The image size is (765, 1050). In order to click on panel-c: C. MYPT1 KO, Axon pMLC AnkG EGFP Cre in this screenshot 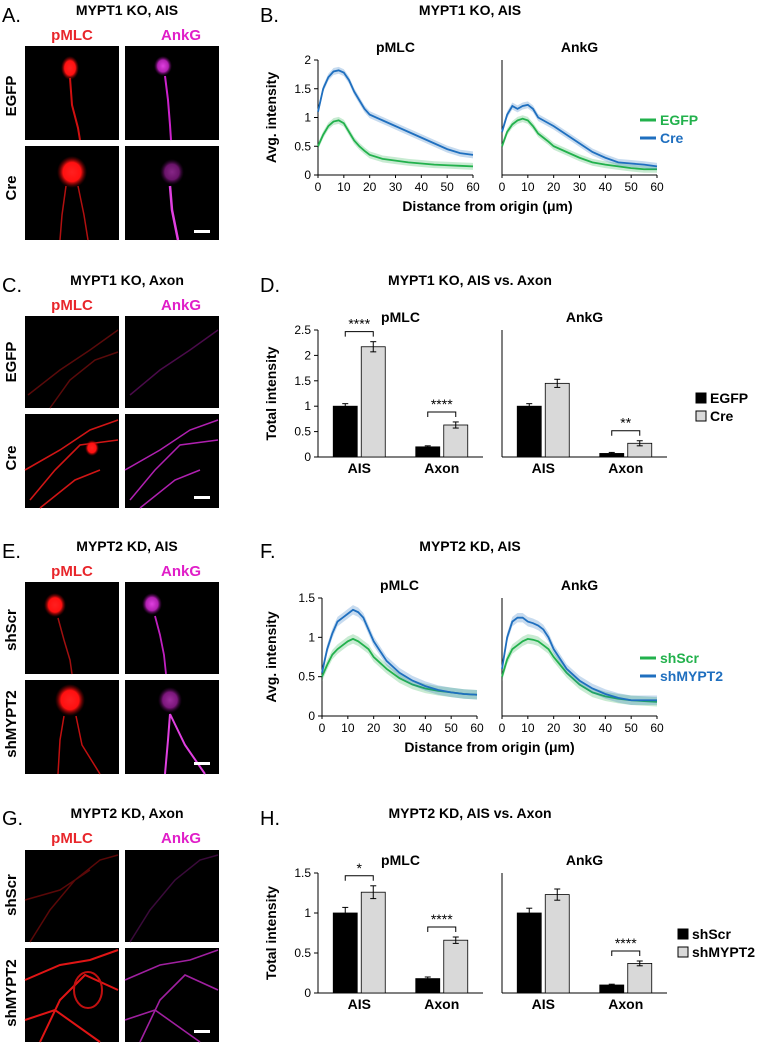, I will do `click(110, 390)`.